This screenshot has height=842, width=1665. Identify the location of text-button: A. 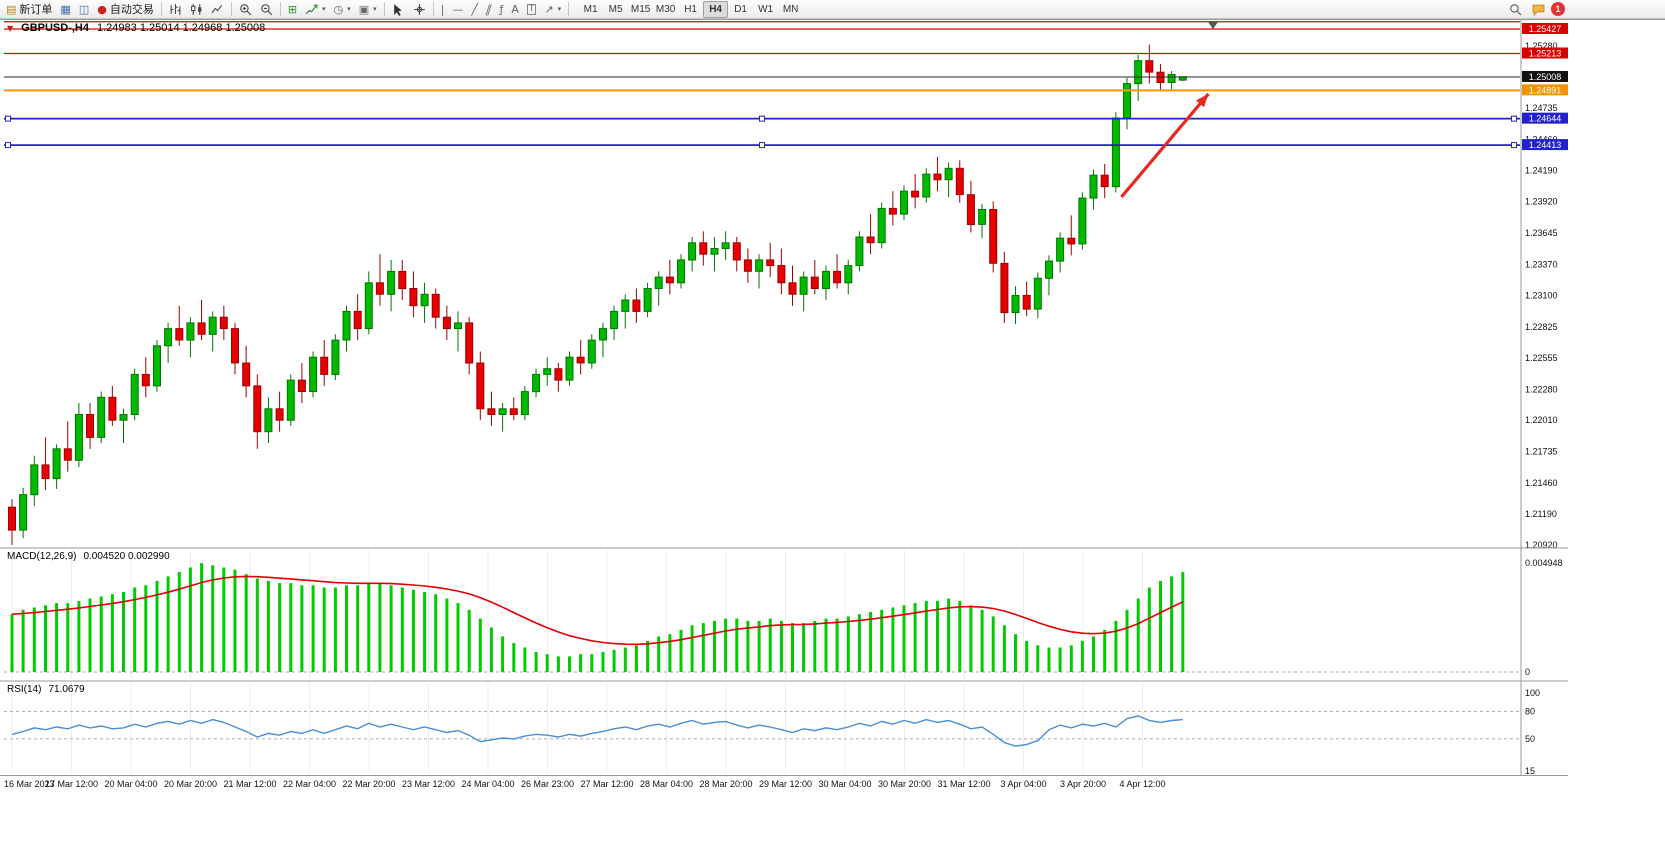
(515, 9).